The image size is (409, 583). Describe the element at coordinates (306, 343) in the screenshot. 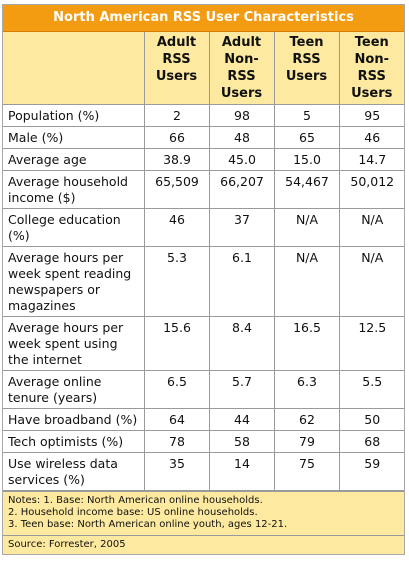

I see `cell-value: 16.5` at that location.